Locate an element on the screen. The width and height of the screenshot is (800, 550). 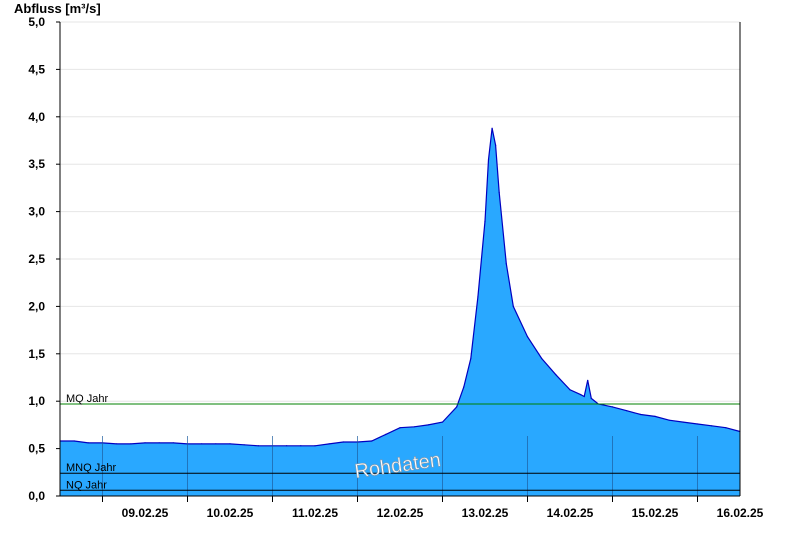
y-tick-label: 3,5 is located at coordinates (36, 164).